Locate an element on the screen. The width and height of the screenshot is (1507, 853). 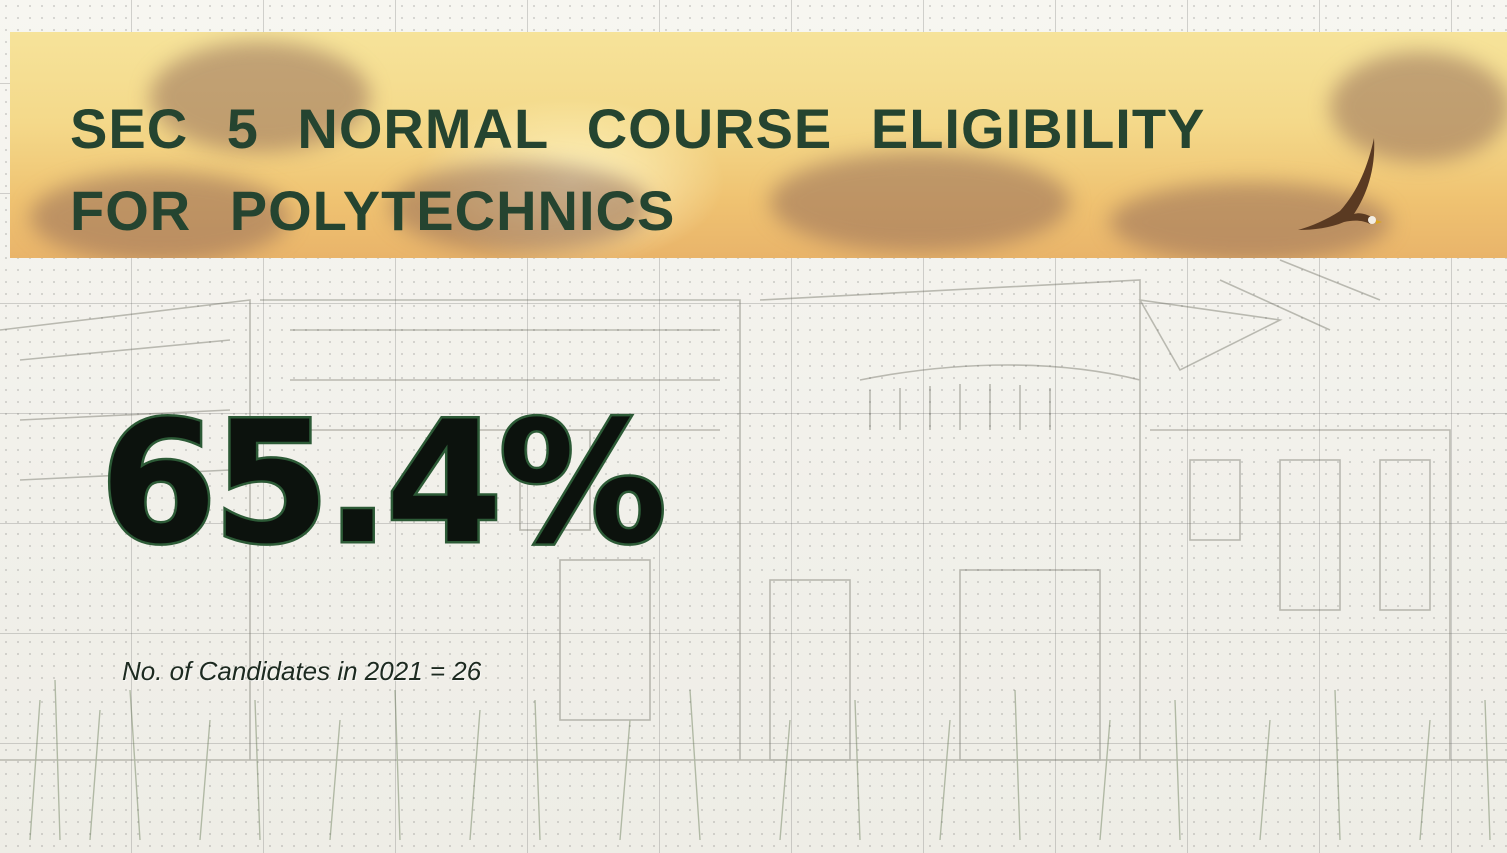
slide-title-line1: SEC 5 NORMAL COURSE ELIGIBILITY is located at coordinates (638, 128).